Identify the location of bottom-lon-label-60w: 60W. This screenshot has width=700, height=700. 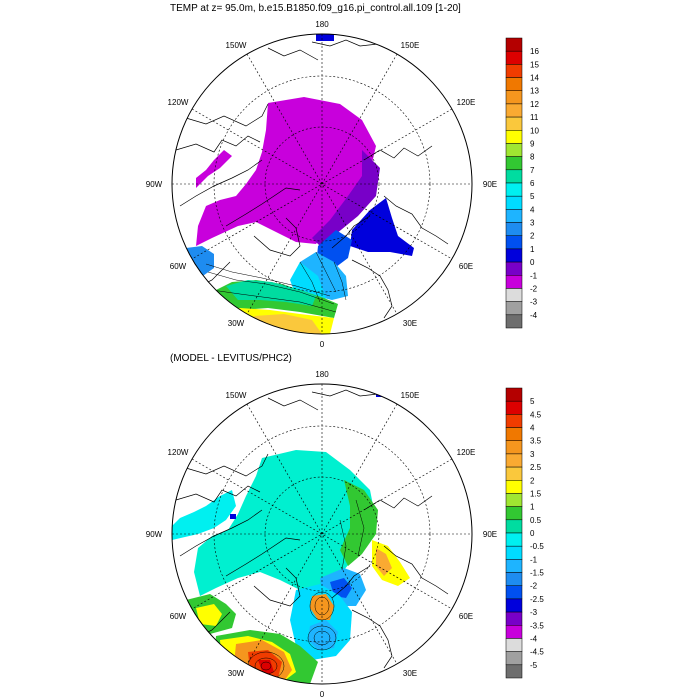
(178, 616).